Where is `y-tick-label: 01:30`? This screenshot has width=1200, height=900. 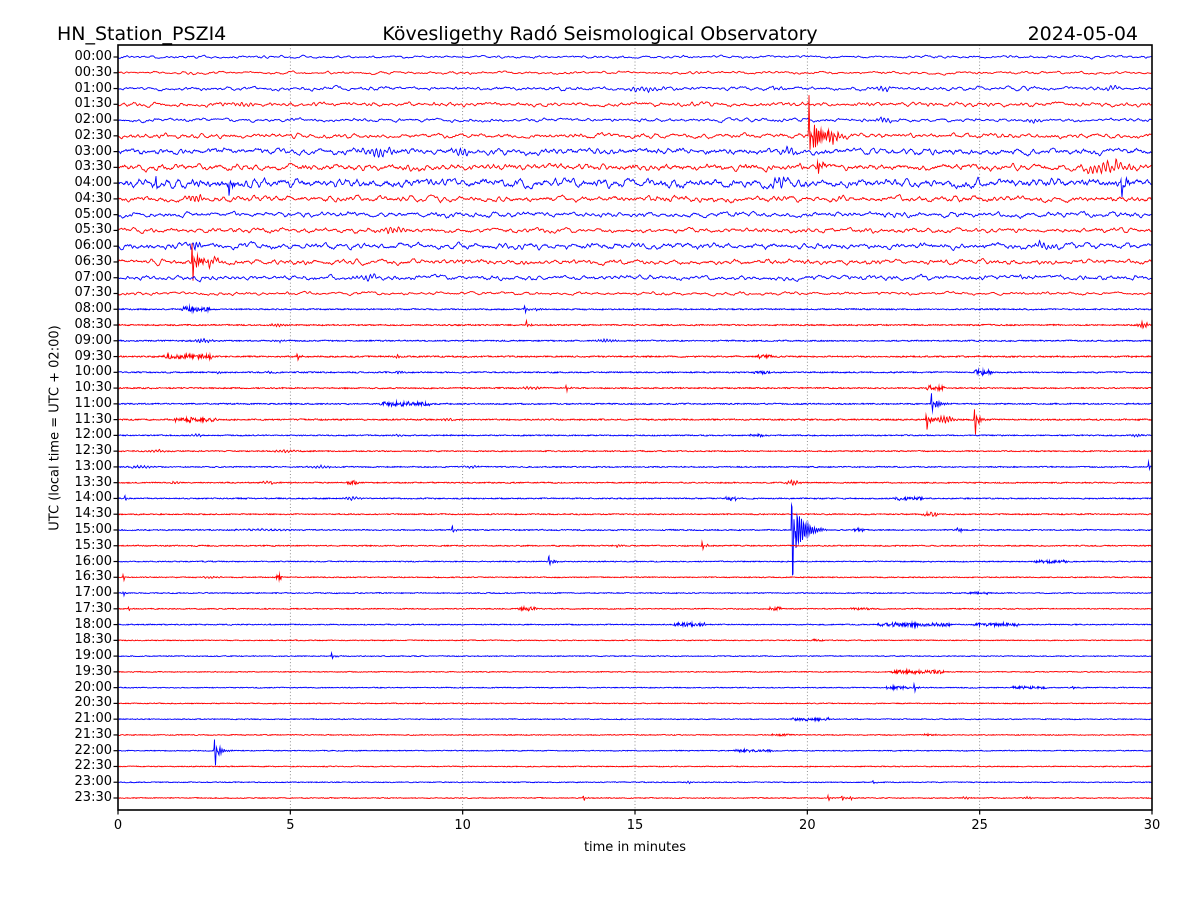 y-tick-label: 01:30 is located at coordinates (93, 104).